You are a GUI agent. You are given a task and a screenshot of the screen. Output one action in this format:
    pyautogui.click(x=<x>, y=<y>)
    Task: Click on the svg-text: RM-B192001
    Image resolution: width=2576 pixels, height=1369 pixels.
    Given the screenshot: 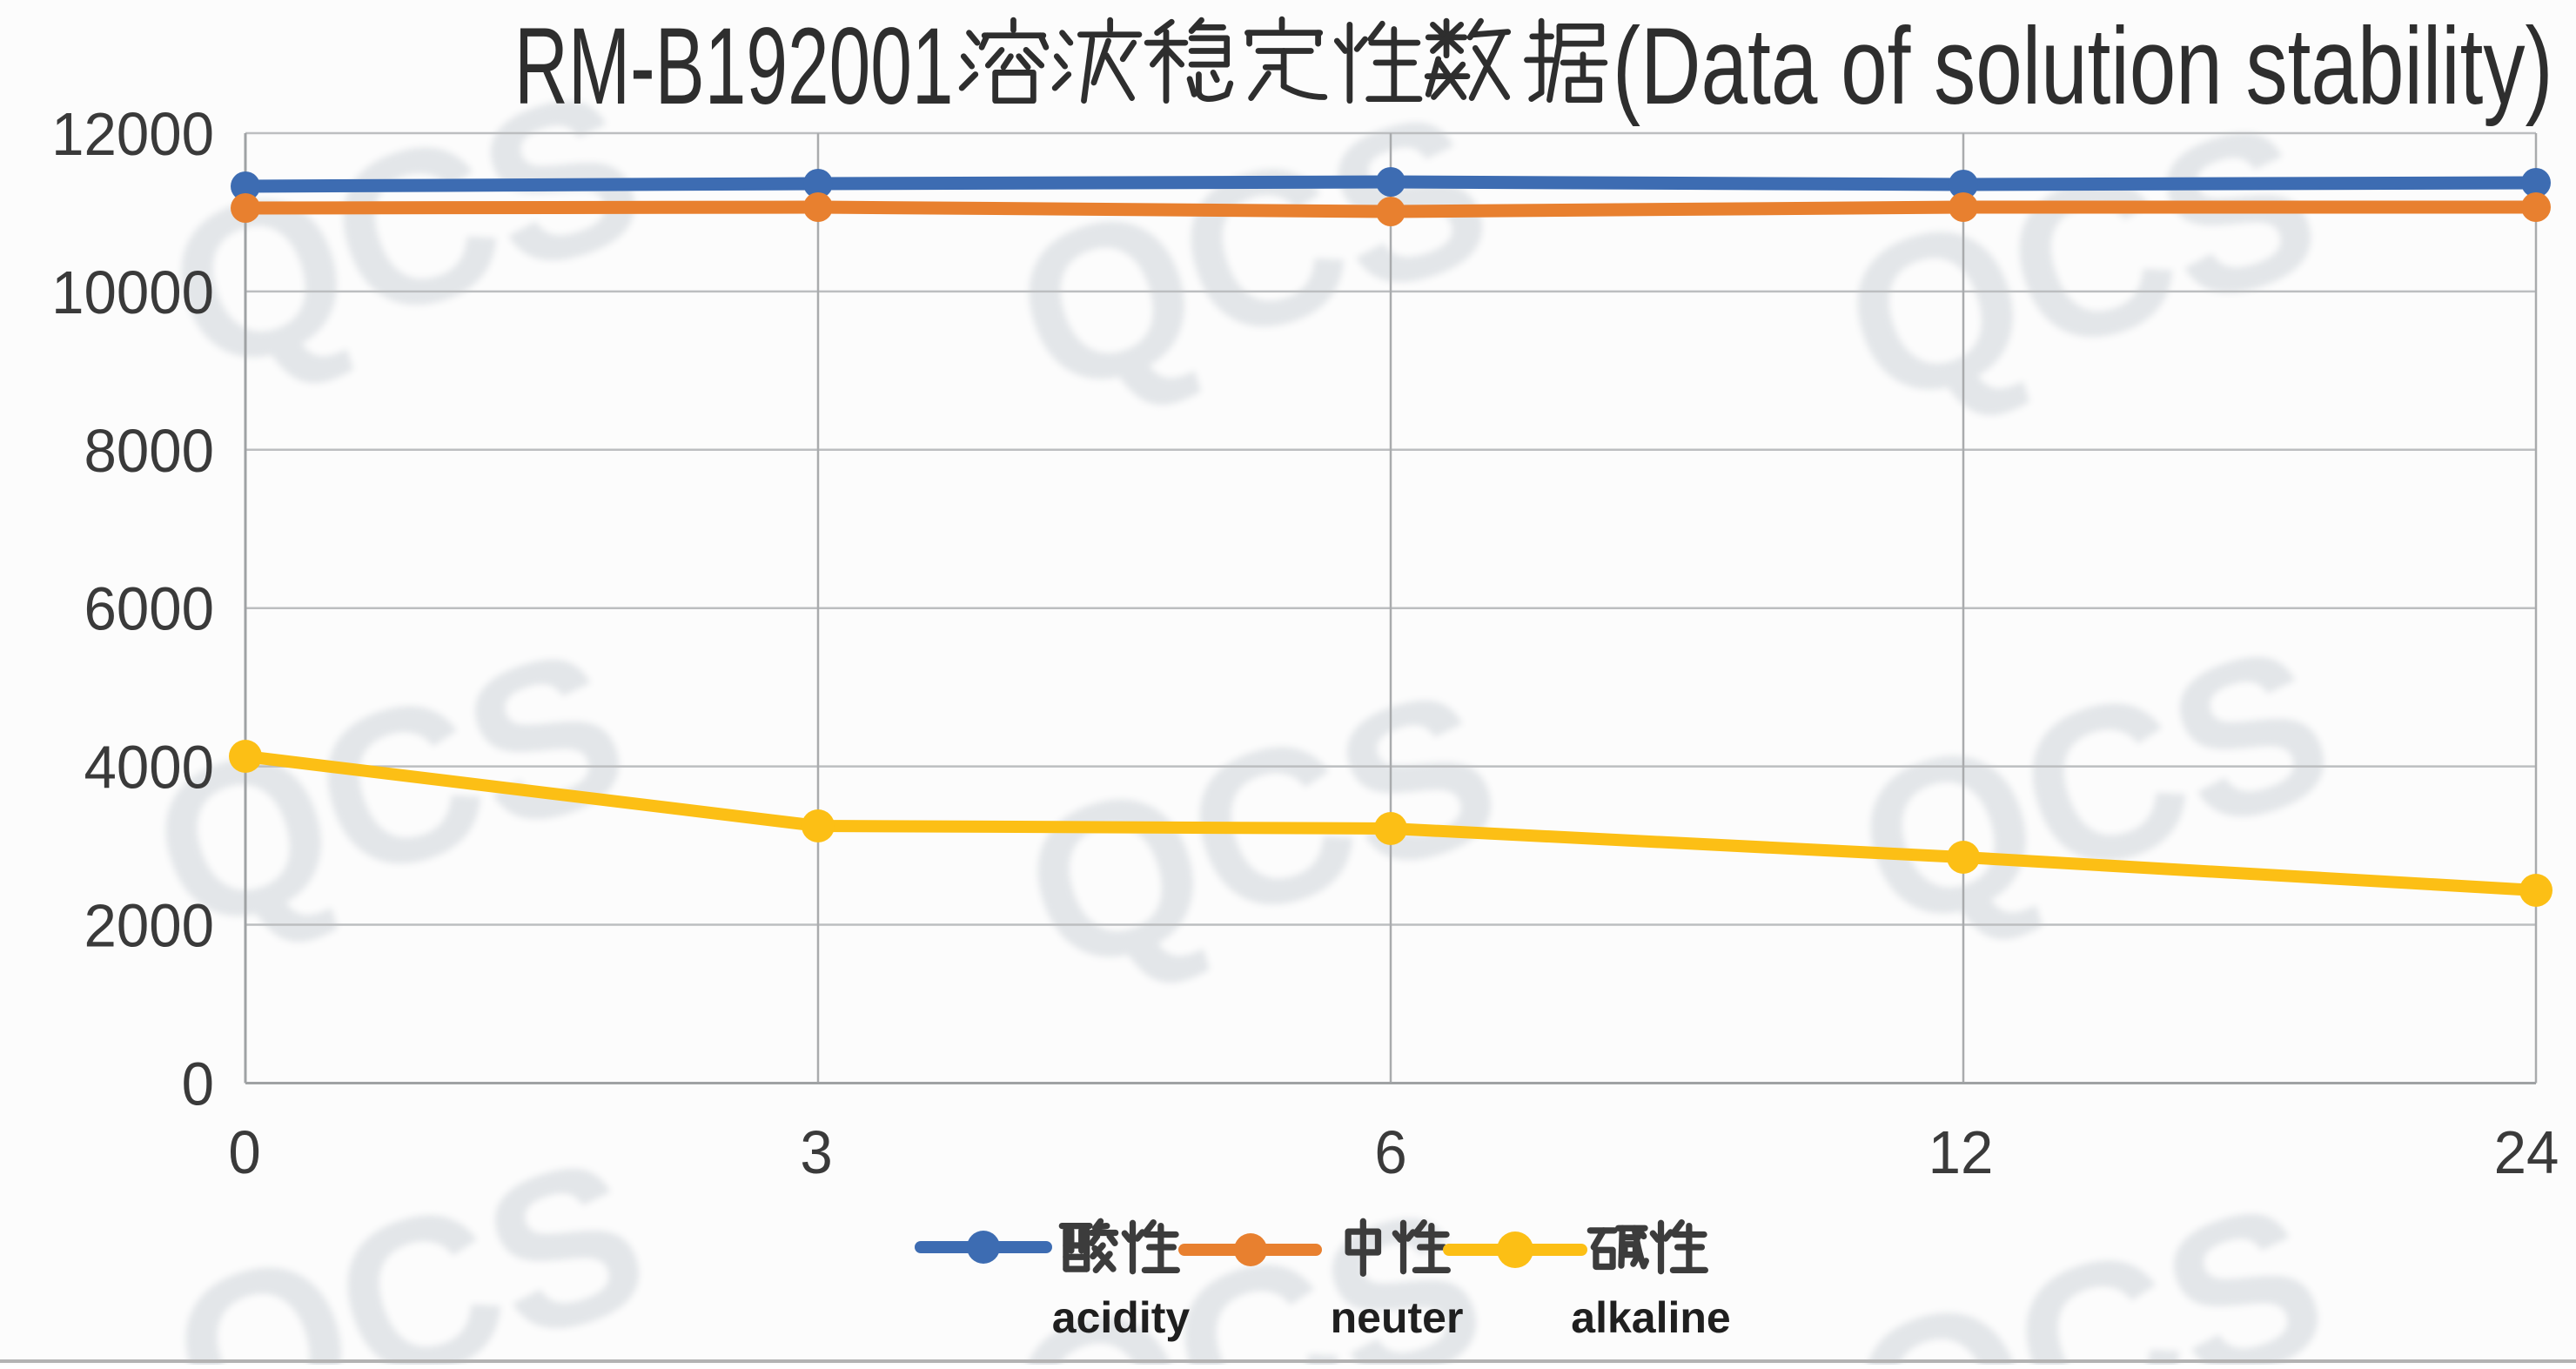 What is the action you would take?
    pyautogui.click(x=733, y=66)
    